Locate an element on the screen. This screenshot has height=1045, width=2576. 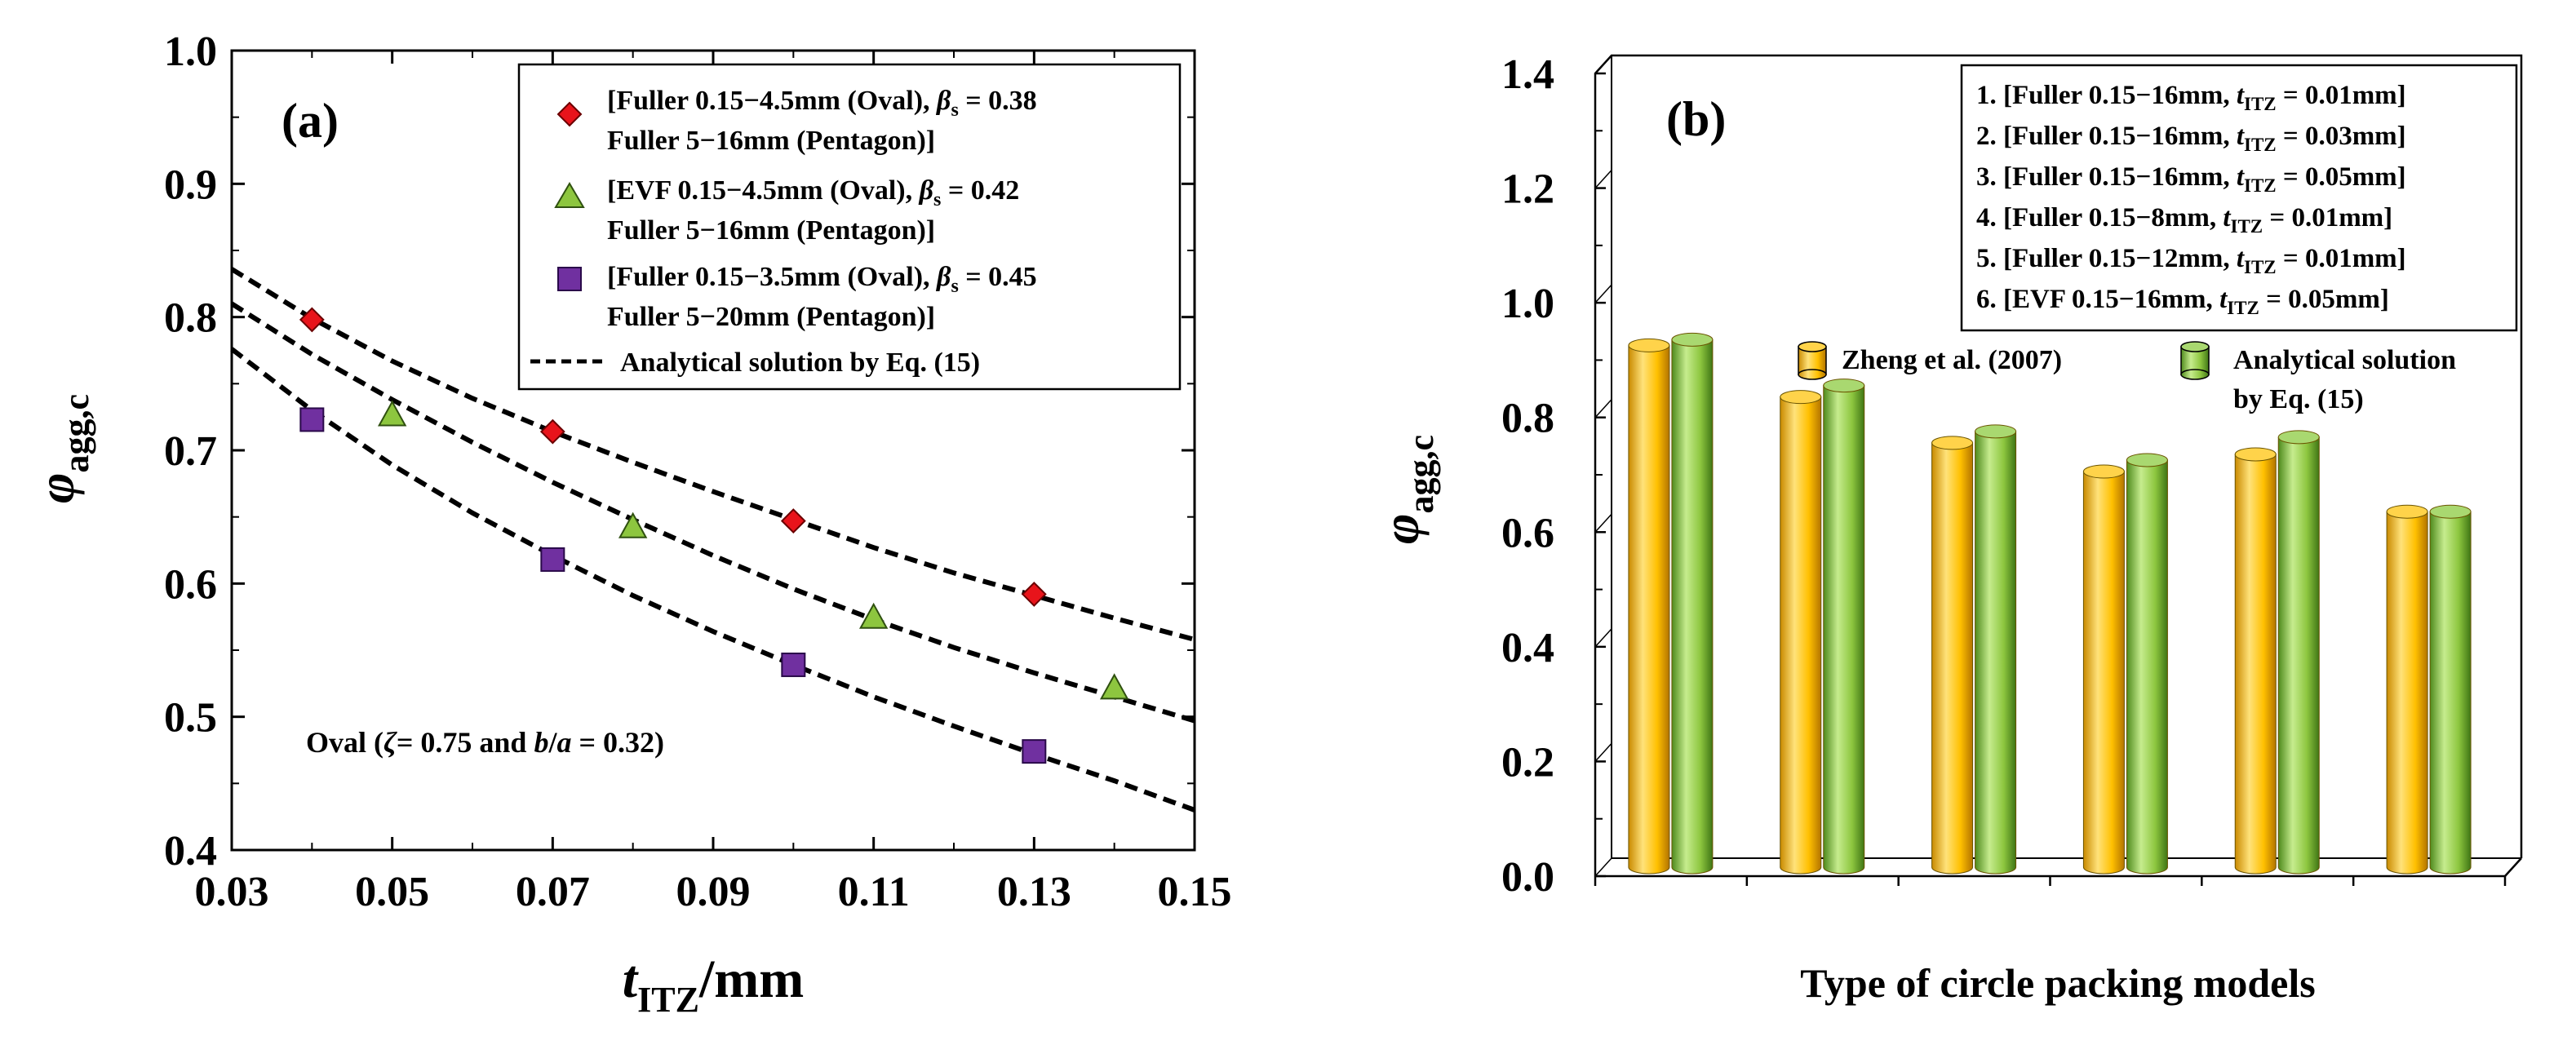
case-item-6: 6. [EVF 0.15−16mm, tITZ = 0.05mm] is located at coordinates (2182, 301).